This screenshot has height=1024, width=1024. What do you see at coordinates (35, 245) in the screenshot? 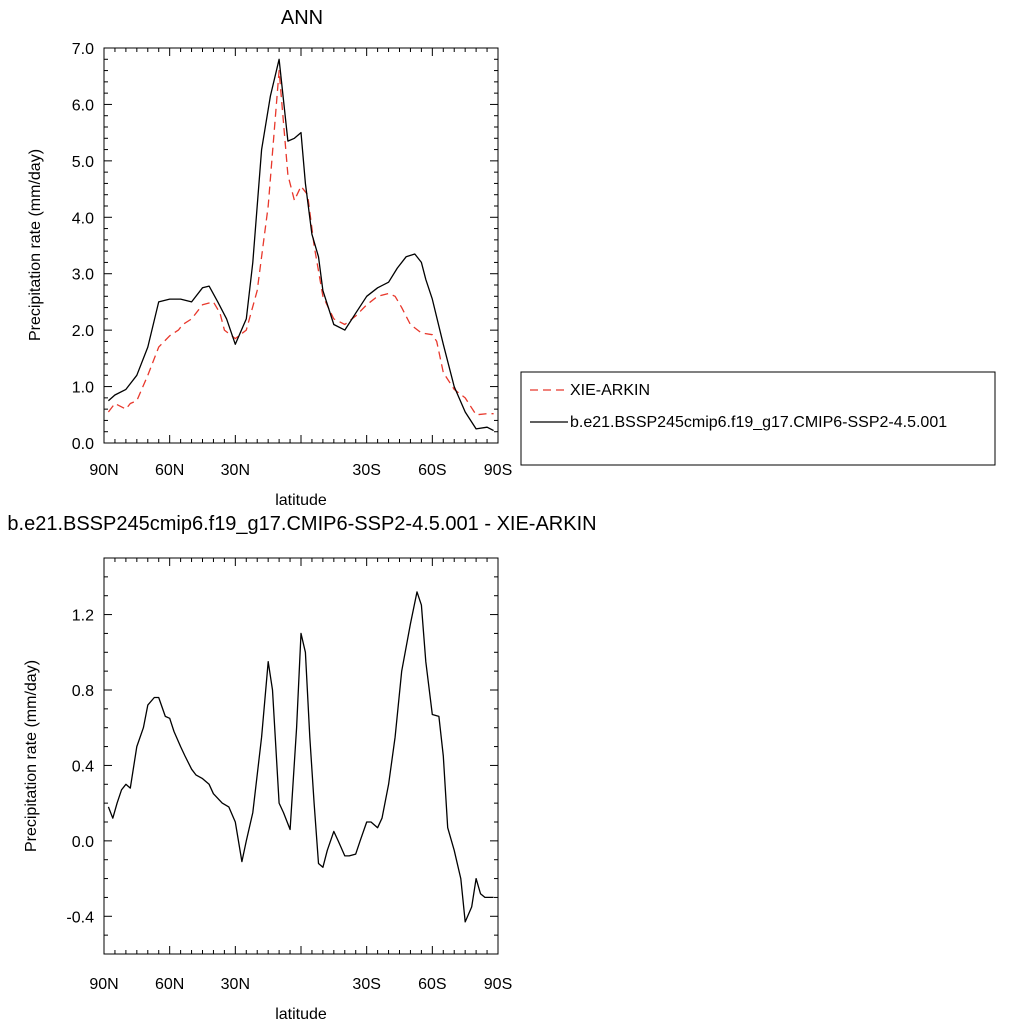
I see `chart1-y-label: Precipitation rate (mm/day)` at bounding box center [35, 245].